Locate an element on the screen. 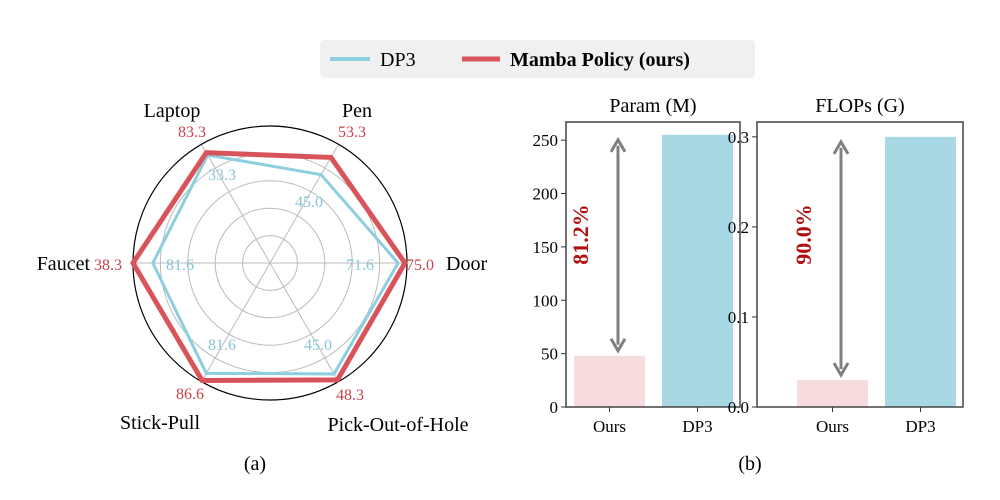 Image resolution: width=1000 pixels, height=500 pixels. y-tick-label: 150 is located at coordinates (546, 247).